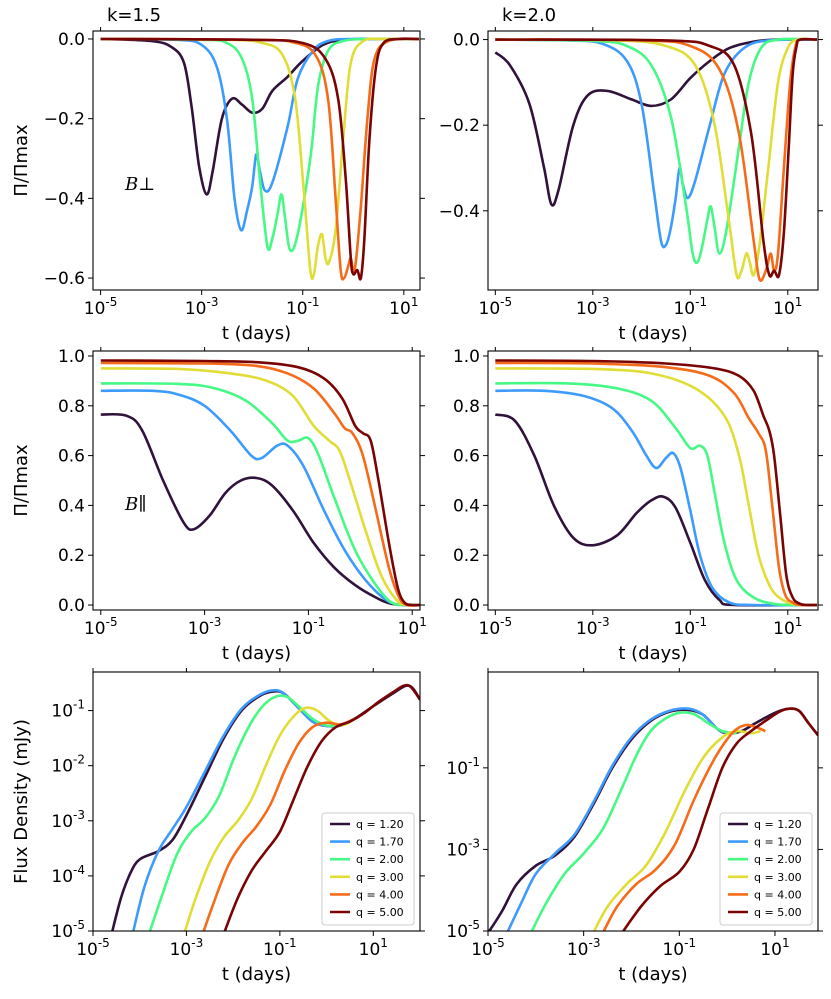  Describe the element at coordinates (64, 279) in the screenshot. I see `y-tick-label: −0.6` at that location.